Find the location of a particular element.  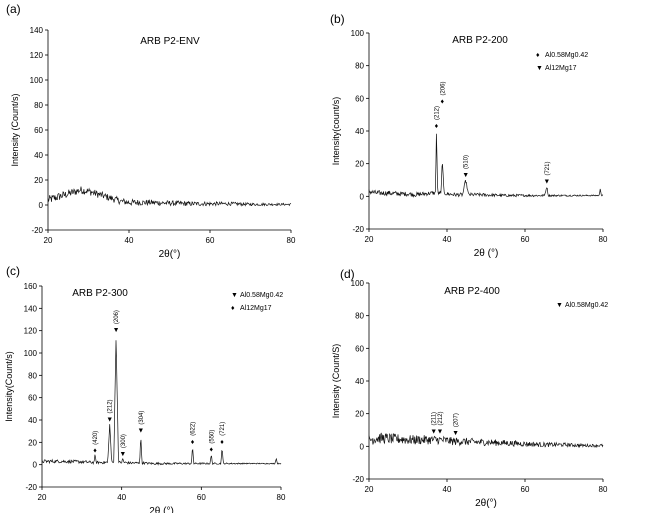

chart-title: ARB P2-400 is located at coordinates (472, 291).